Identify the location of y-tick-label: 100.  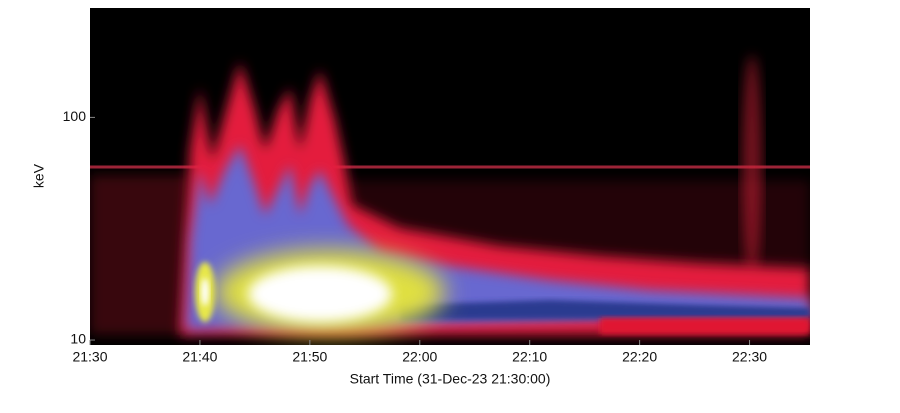
(75, 116).